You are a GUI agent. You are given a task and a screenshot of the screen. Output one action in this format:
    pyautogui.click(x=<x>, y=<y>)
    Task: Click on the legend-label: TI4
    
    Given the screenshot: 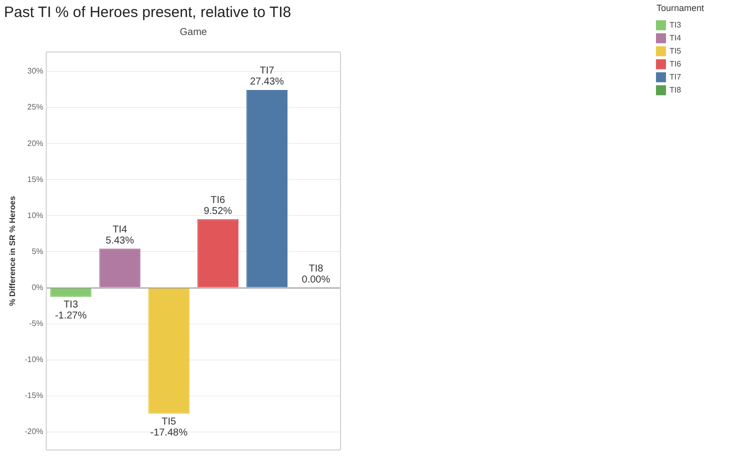 What is the action you would take?
    pyautogui.click(x=675, y=38)
    